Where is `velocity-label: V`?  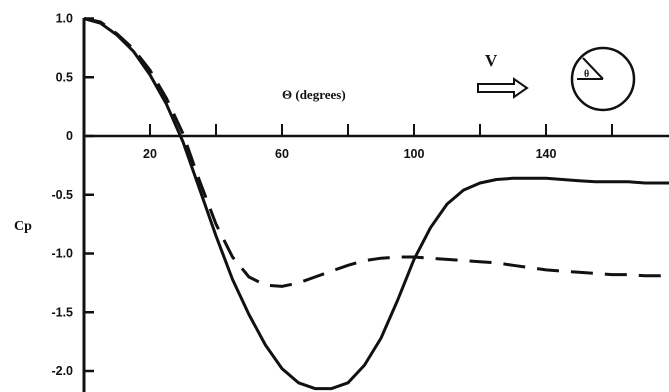 velocity-label: V is located at coordinates (491, 60).